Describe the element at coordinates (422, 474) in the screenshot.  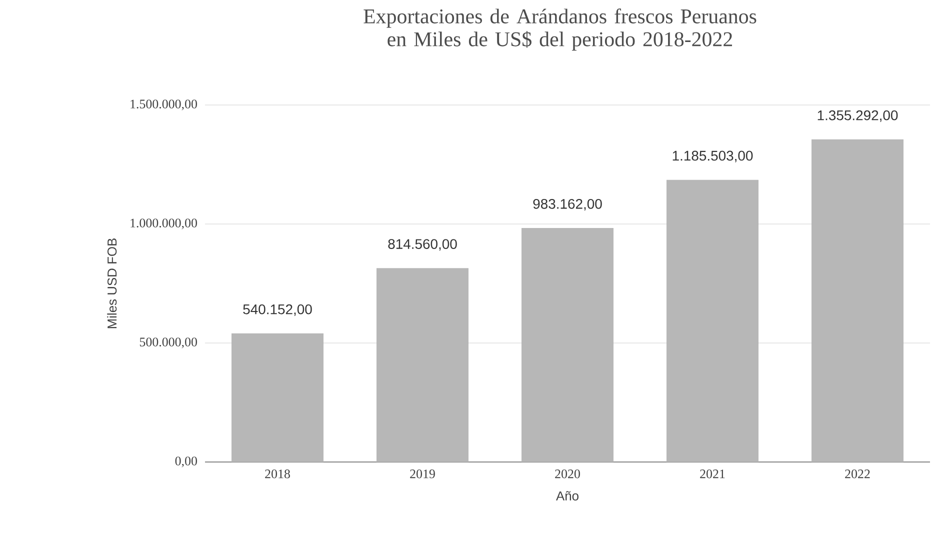
I see `x-tick-label: 2019` at that location.